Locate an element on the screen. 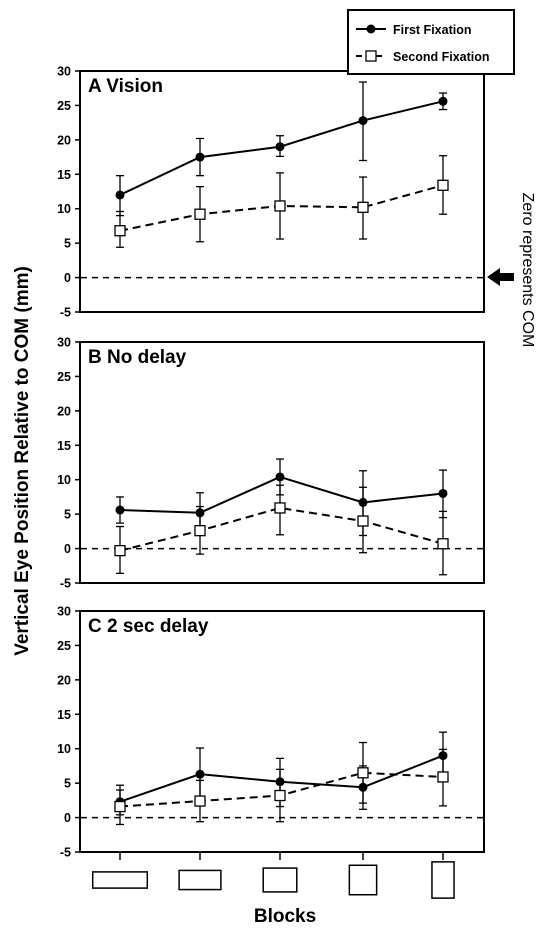 This screenshot has width=540, height=929. legend: First Fixation Second Fixation is located at coordinates (431, 42).